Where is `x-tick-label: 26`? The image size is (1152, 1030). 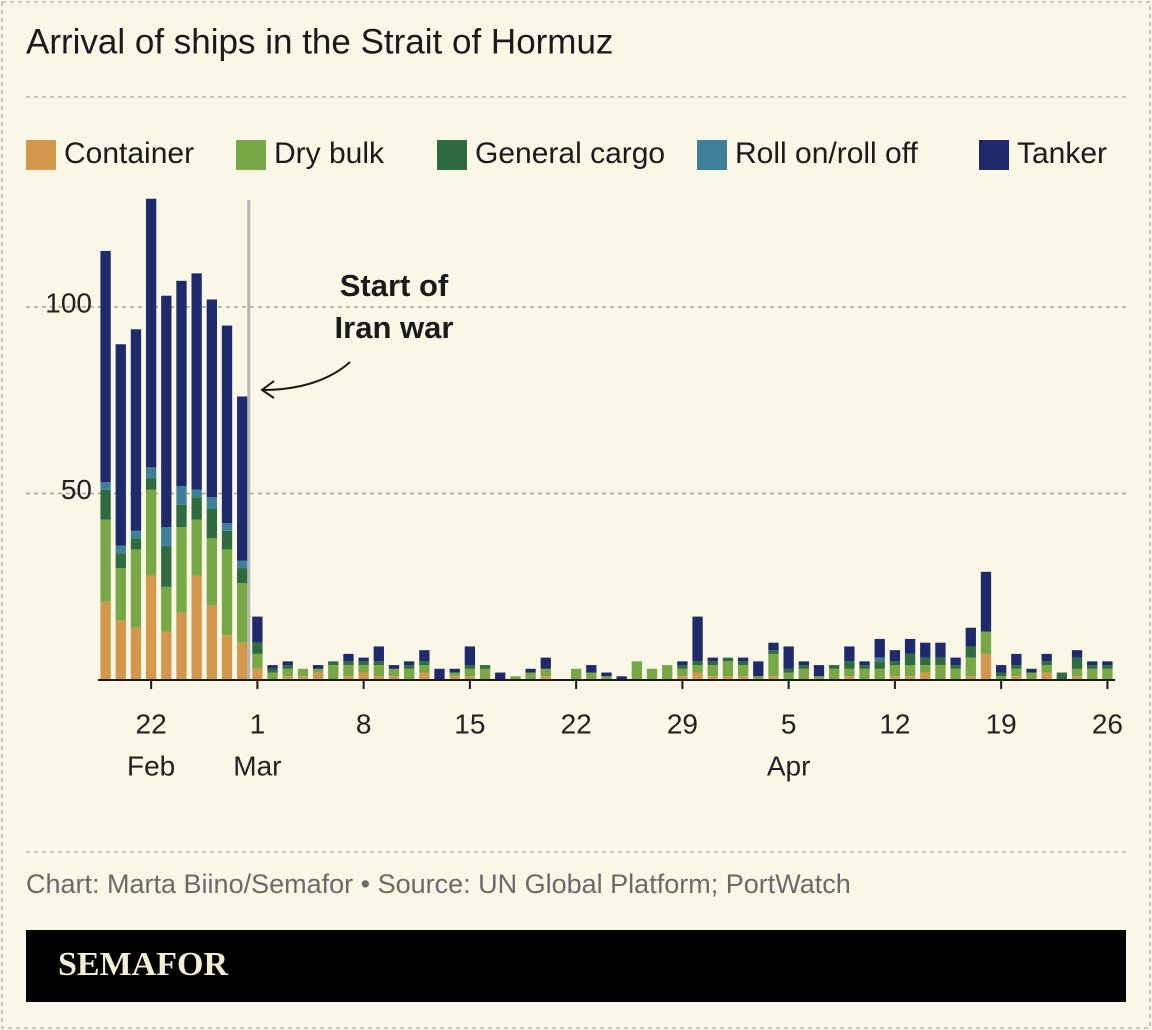
x-tick-label: 26 is located at coordinates (1107, 723).